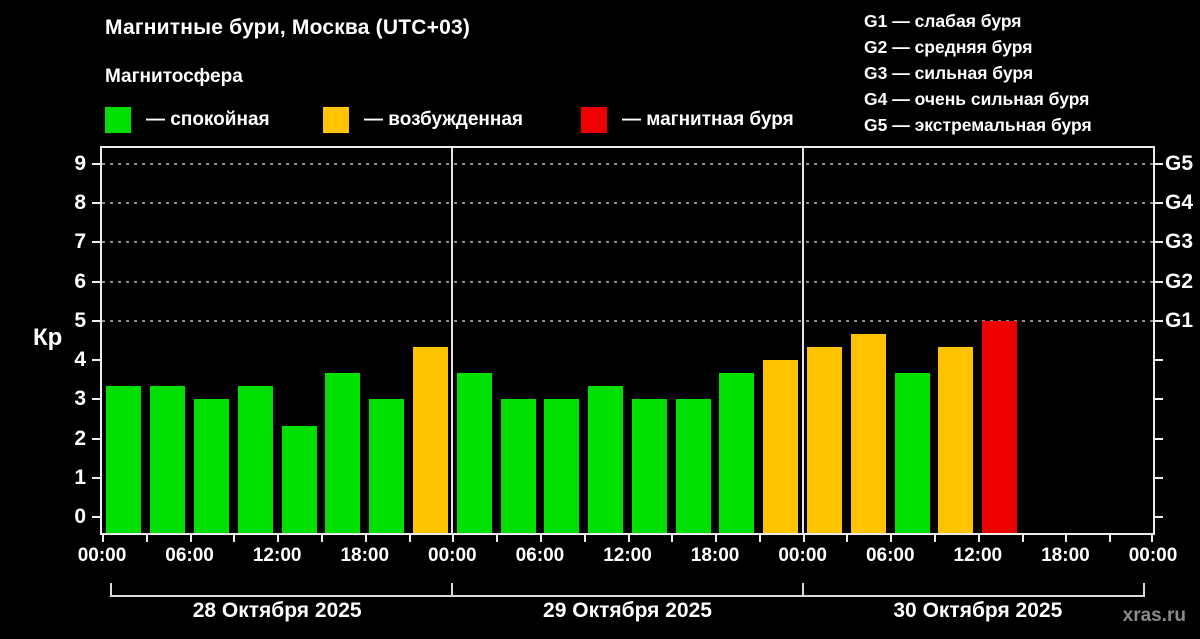  What do you see at coordinates (48, 337) in the screenshot?
I see `y-axis-label: Кр` at bounding box center [48, 337].